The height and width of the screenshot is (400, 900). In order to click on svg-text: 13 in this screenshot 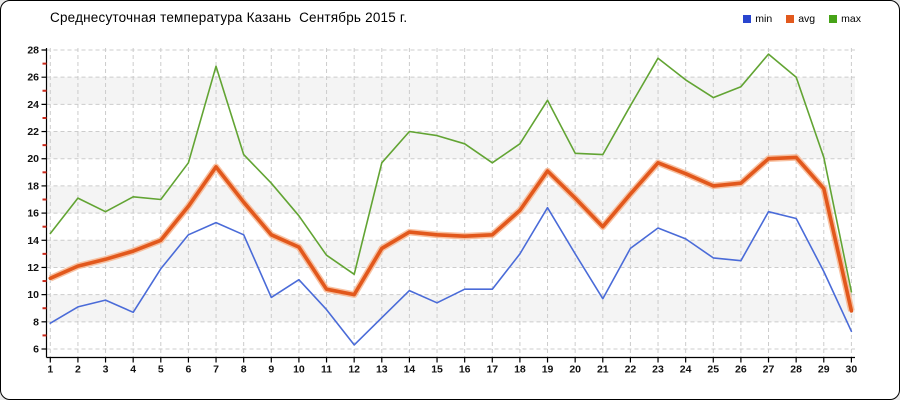, I will do `click(382, 370)`.